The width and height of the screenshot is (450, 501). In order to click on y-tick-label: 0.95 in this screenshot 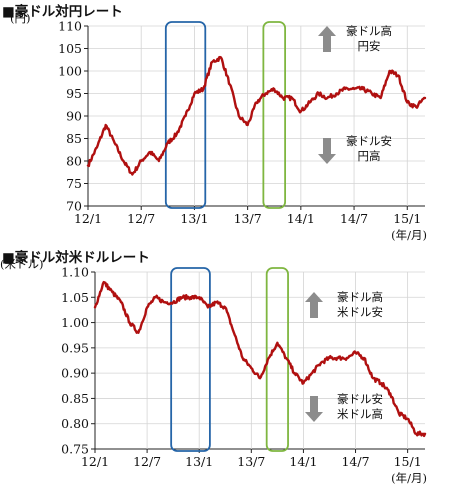, I will do `click(75, 347)`.